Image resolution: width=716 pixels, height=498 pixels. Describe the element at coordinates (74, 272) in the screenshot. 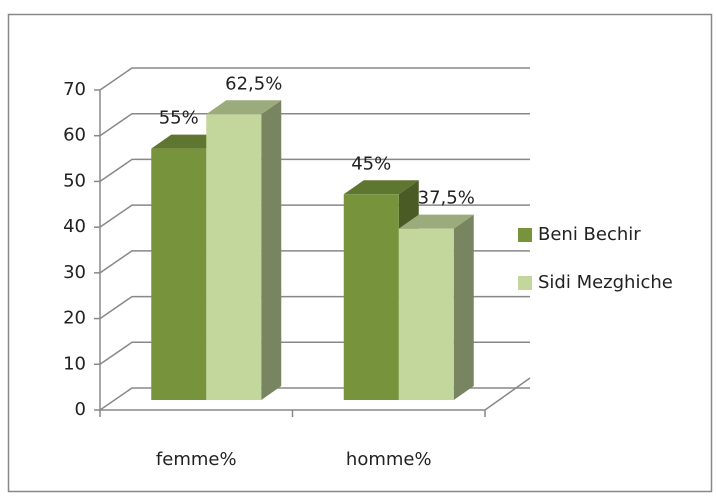

I see `y-tick-label: 30` at that location.